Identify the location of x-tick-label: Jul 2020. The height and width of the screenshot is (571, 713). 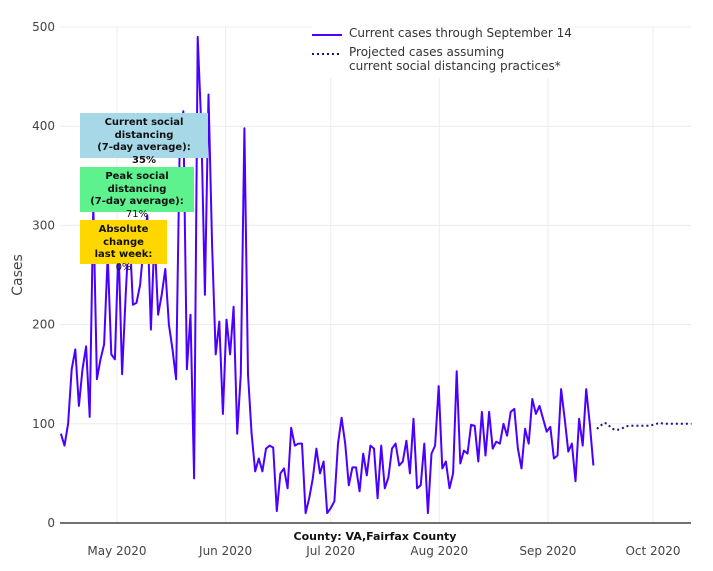
(330, 551).